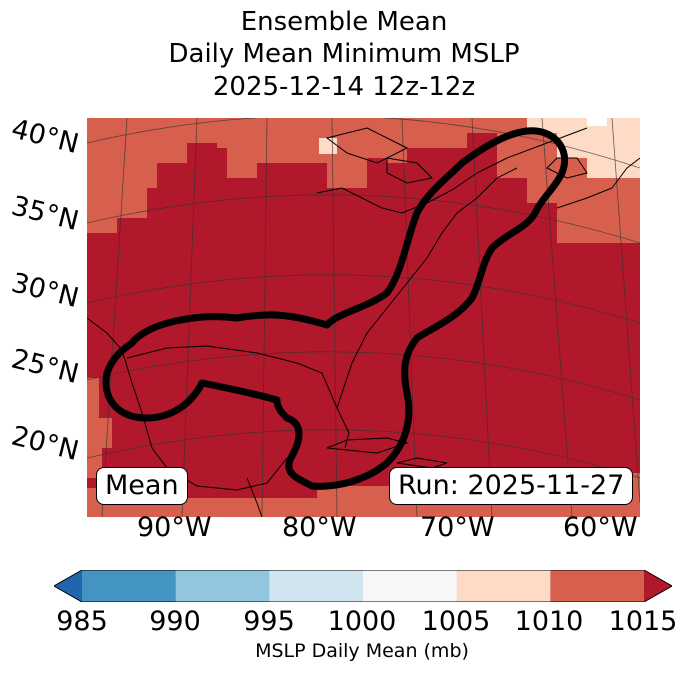 The width and height of the screenshot is (688, 674). I want to click on lat-label-35: 35°N, so click(45, 214).